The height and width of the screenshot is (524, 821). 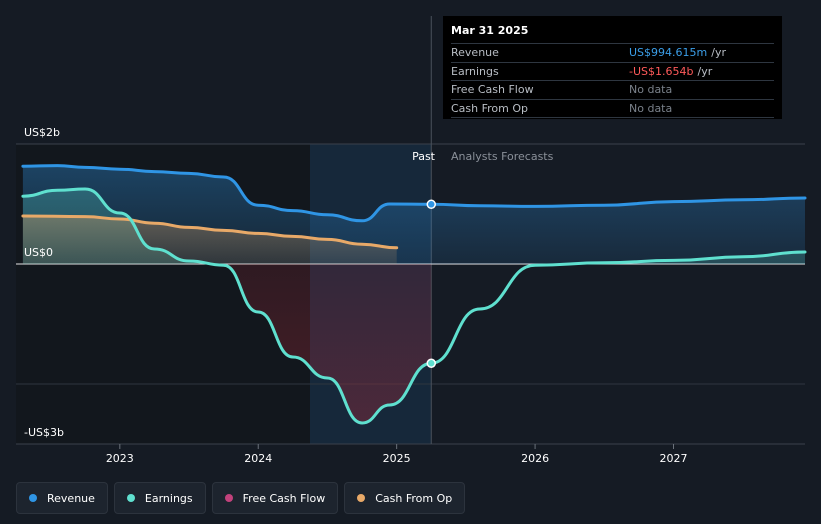 What do you see at coordinates (490, 108) in the screenshot?
I see `tooltip-label: Cash From Op` at bounding box center [490, 108].